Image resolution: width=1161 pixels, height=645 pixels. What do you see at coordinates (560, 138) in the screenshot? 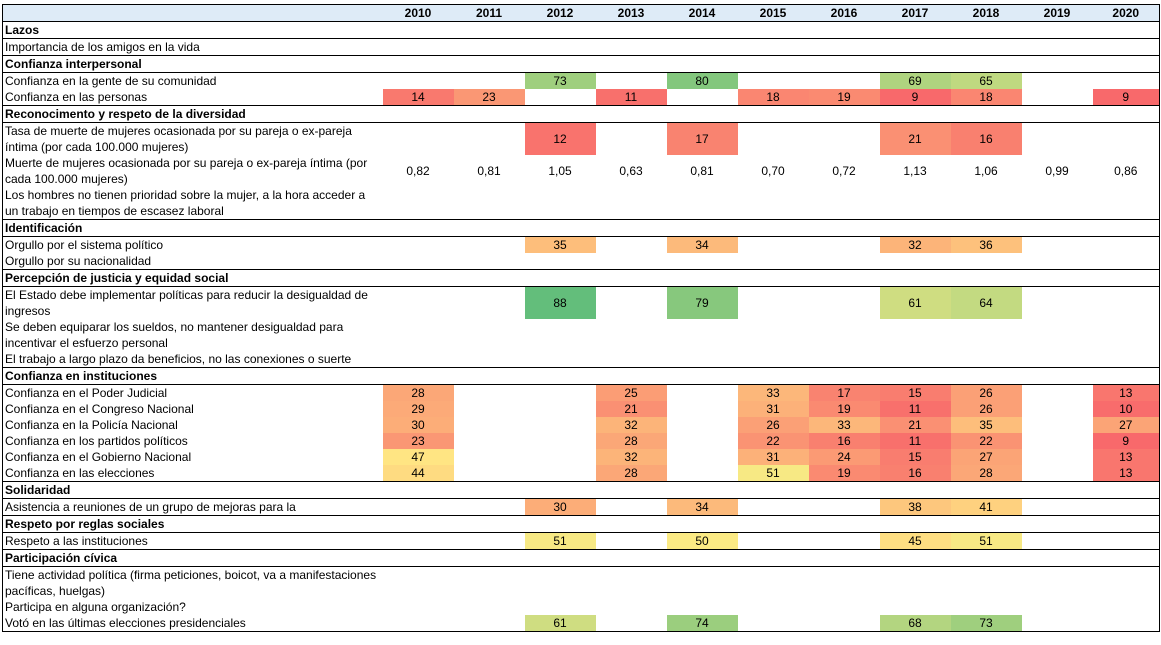
I see `value-cell-2012: 12` at bounding box center [560, 138].